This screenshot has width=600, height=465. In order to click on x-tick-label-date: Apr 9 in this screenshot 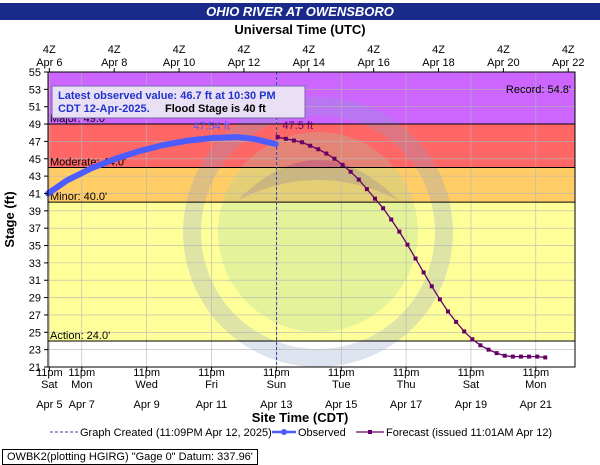, I will do `click(146, 405)`.